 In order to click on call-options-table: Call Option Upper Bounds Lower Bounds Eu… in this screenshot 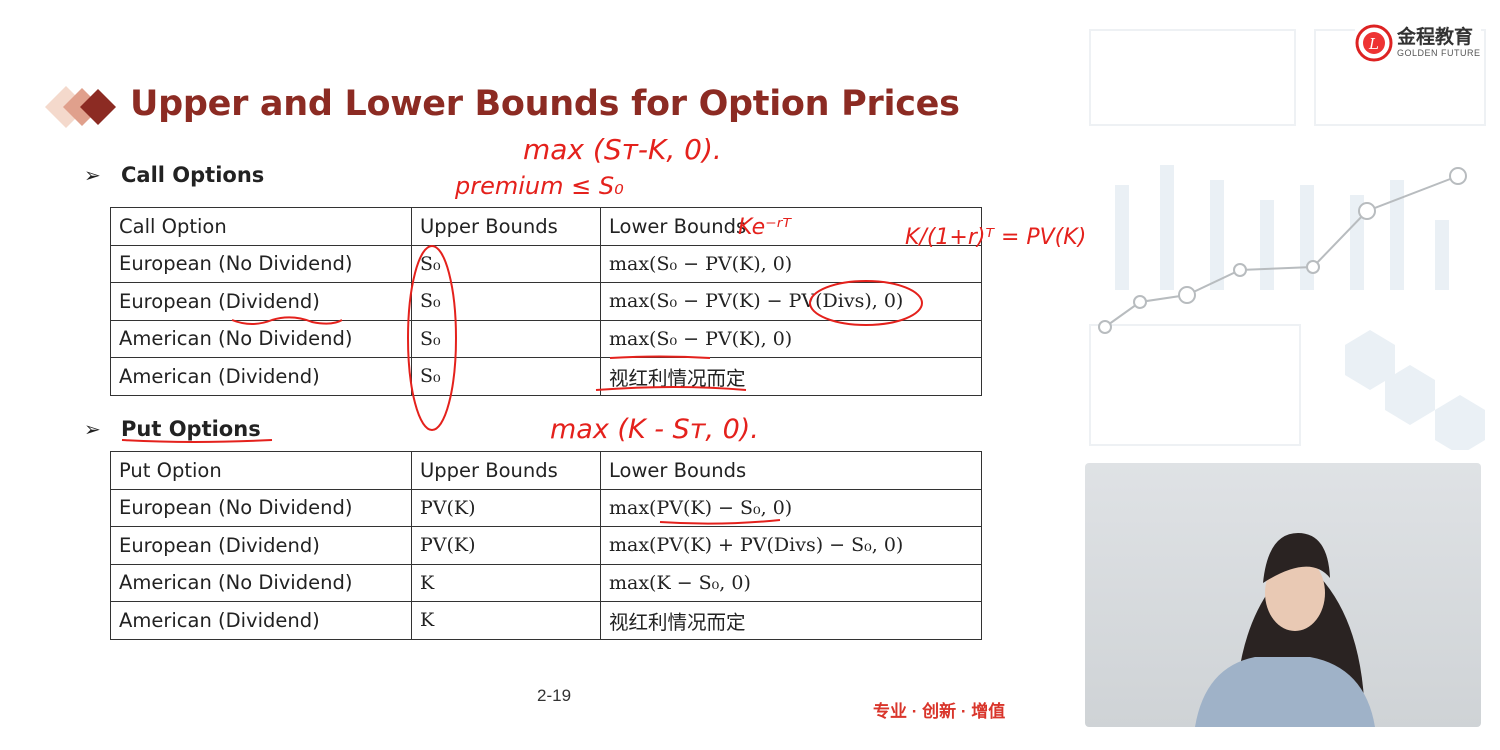, I will do `click(546, 301)`.